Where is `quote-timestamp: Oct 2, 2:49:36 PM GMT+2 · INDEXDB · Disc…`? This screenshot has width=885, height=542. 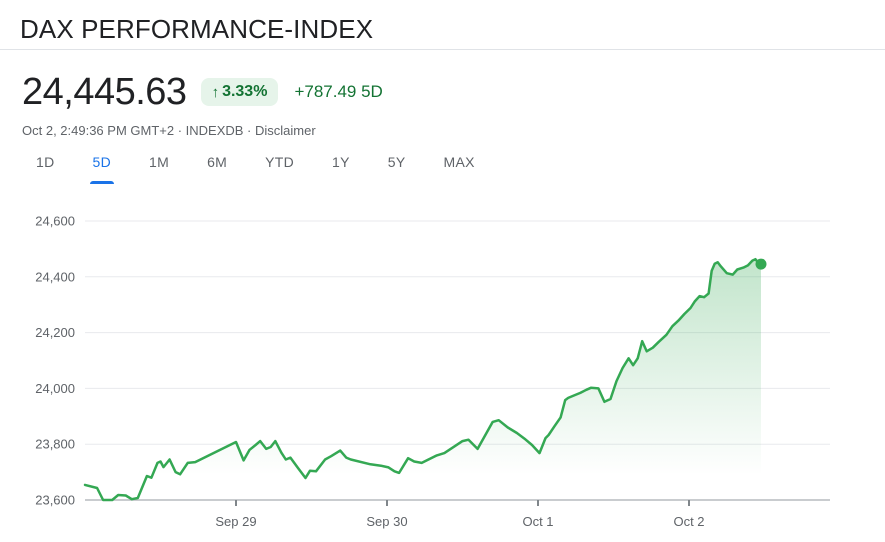
quote-timestamp: Oct 2, 2:49:36 PM GMT+2 · INDEXDB · Disc… is located at coordinates (453, 130).